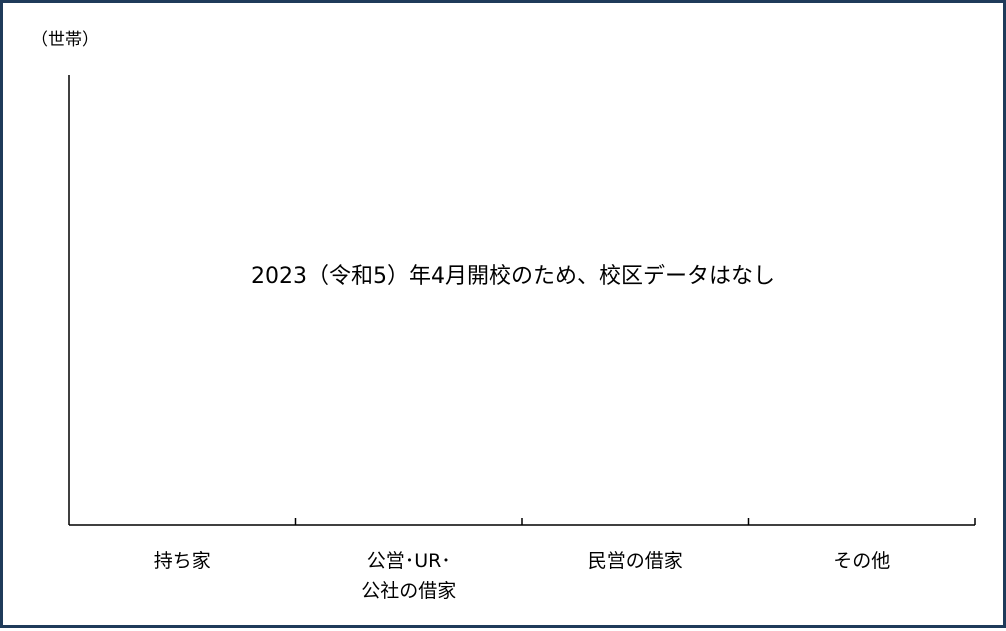 Image resolution: width=1006 pixels, height=631 pixels. I want to click on x-tick-label-2: 公営･UR･ 公社の借家, so click(408, 576).